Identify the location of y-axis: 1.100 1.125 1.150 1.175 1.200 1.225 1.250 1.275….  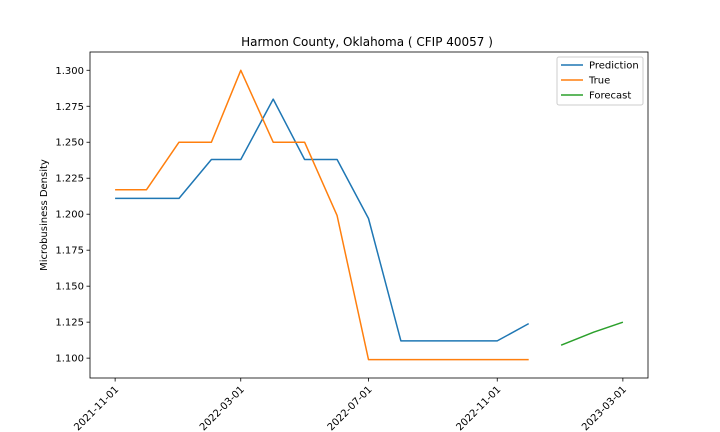
(72, 215).